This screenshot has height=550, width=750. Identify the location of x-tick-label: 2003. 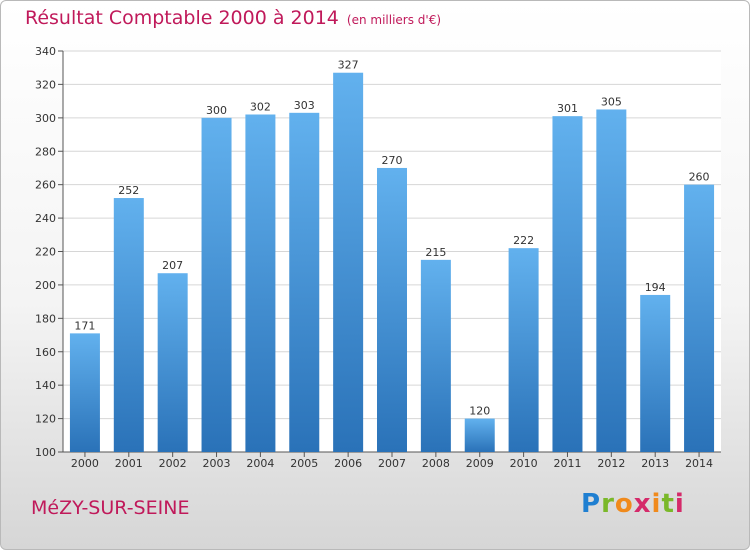
(217, 463).